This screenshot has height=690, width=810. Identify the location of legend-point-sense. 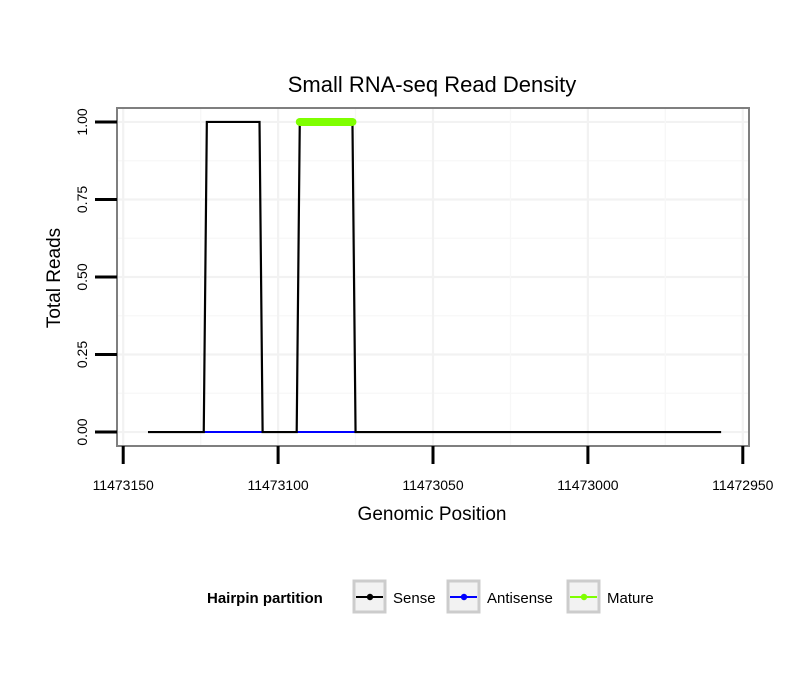
(370, 597).